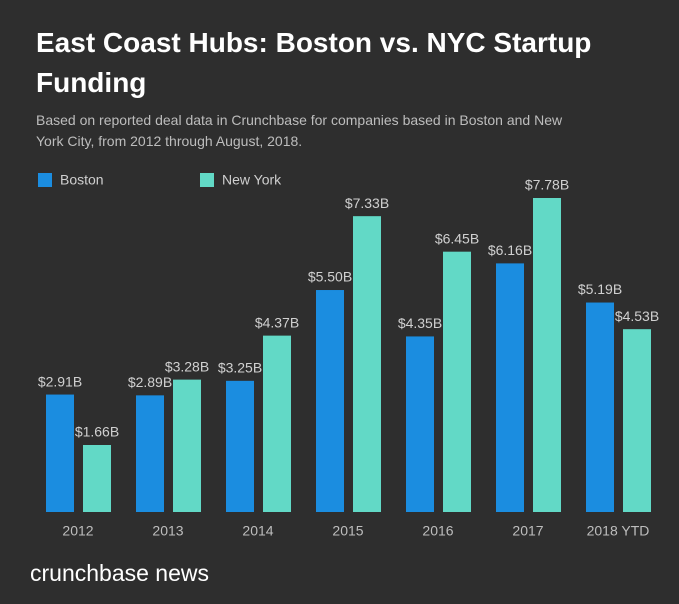  Describe the element at coordinates (187, 366) in the screenshot. I see `data-label: $3.28B` at that location.